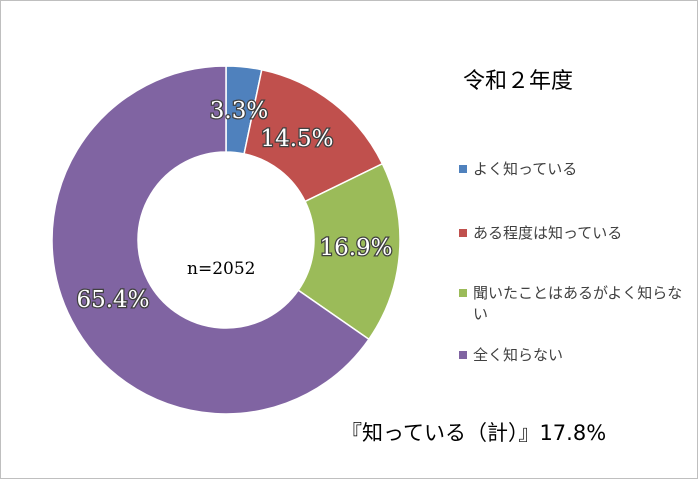  What do you see at coordinates (518, 81) in the screenshot?
I see `chart-title: 令和２年度` at bounding box center [518, 81].